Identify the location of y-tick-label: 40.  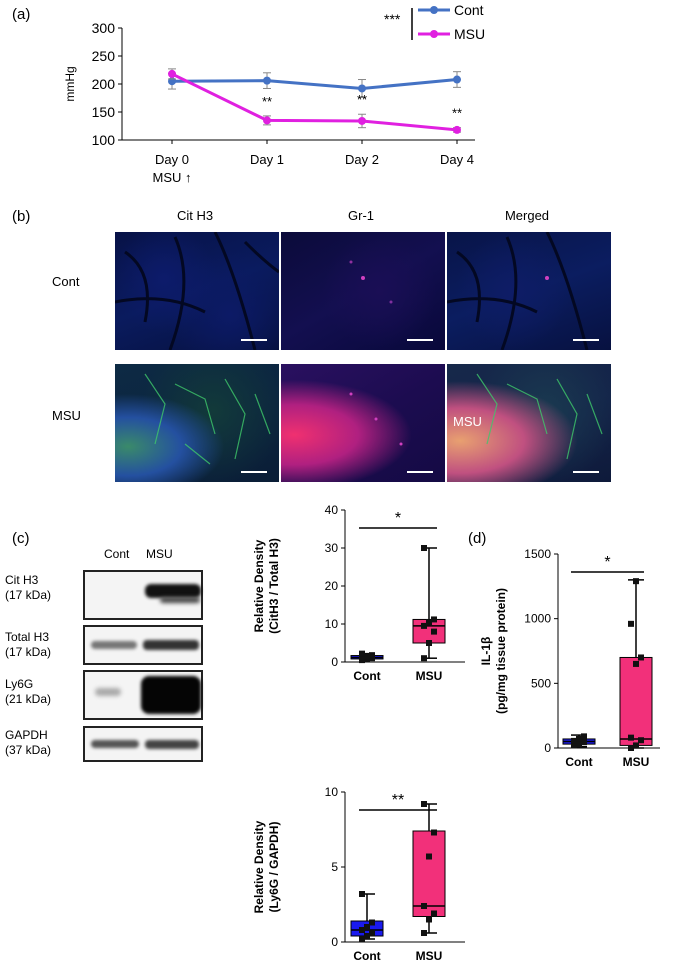
(332, 510).